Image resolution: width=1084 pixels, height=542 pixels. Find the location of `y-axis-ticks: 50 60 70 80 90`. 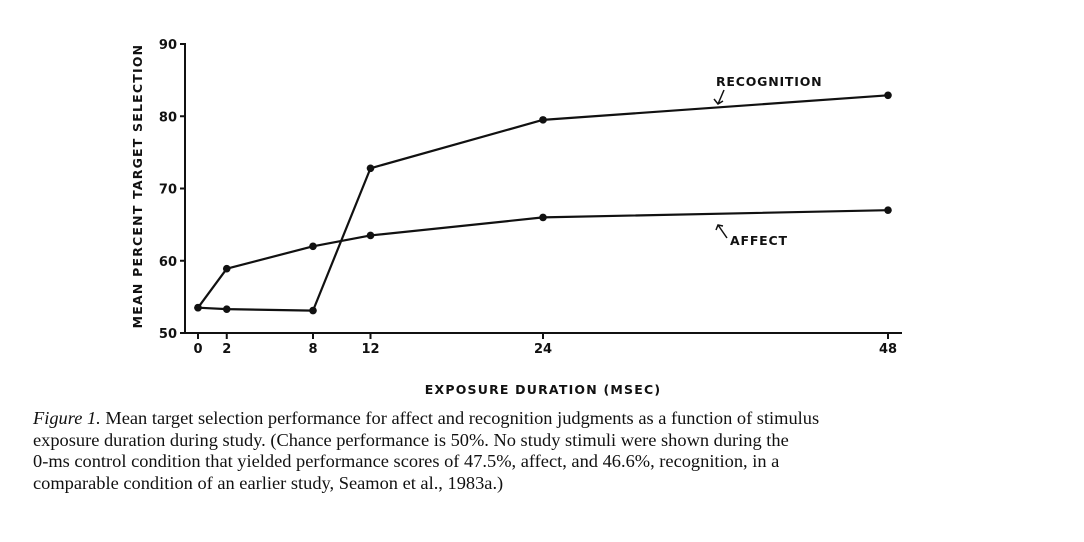

y-axis-ticks: 50 60 70 80 90 is located at coordinates (172, 190).